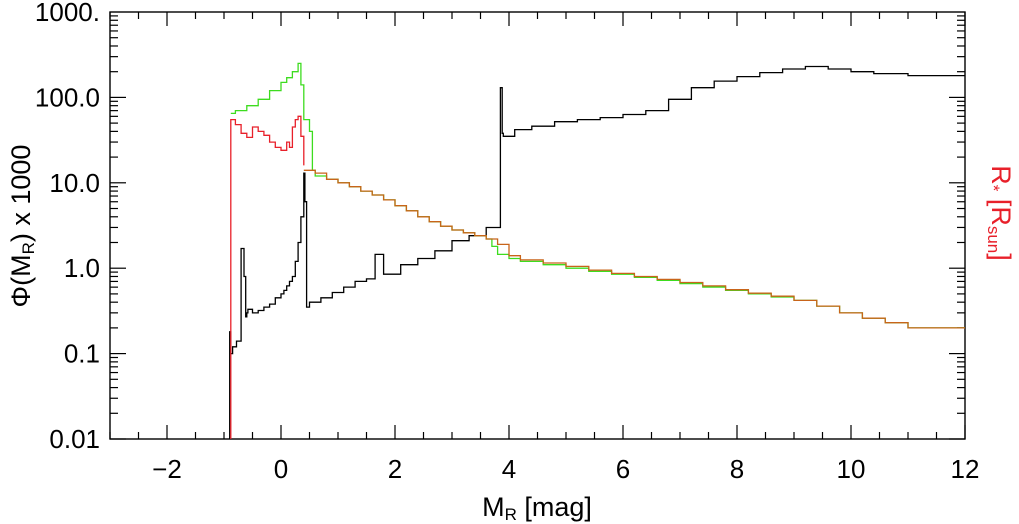 Image resolution: width=1019 pixels, height=524 pixels. Describe the element at coordinates (395, 469) in the screenshot. I see `x-tick-label: 2` at that location.